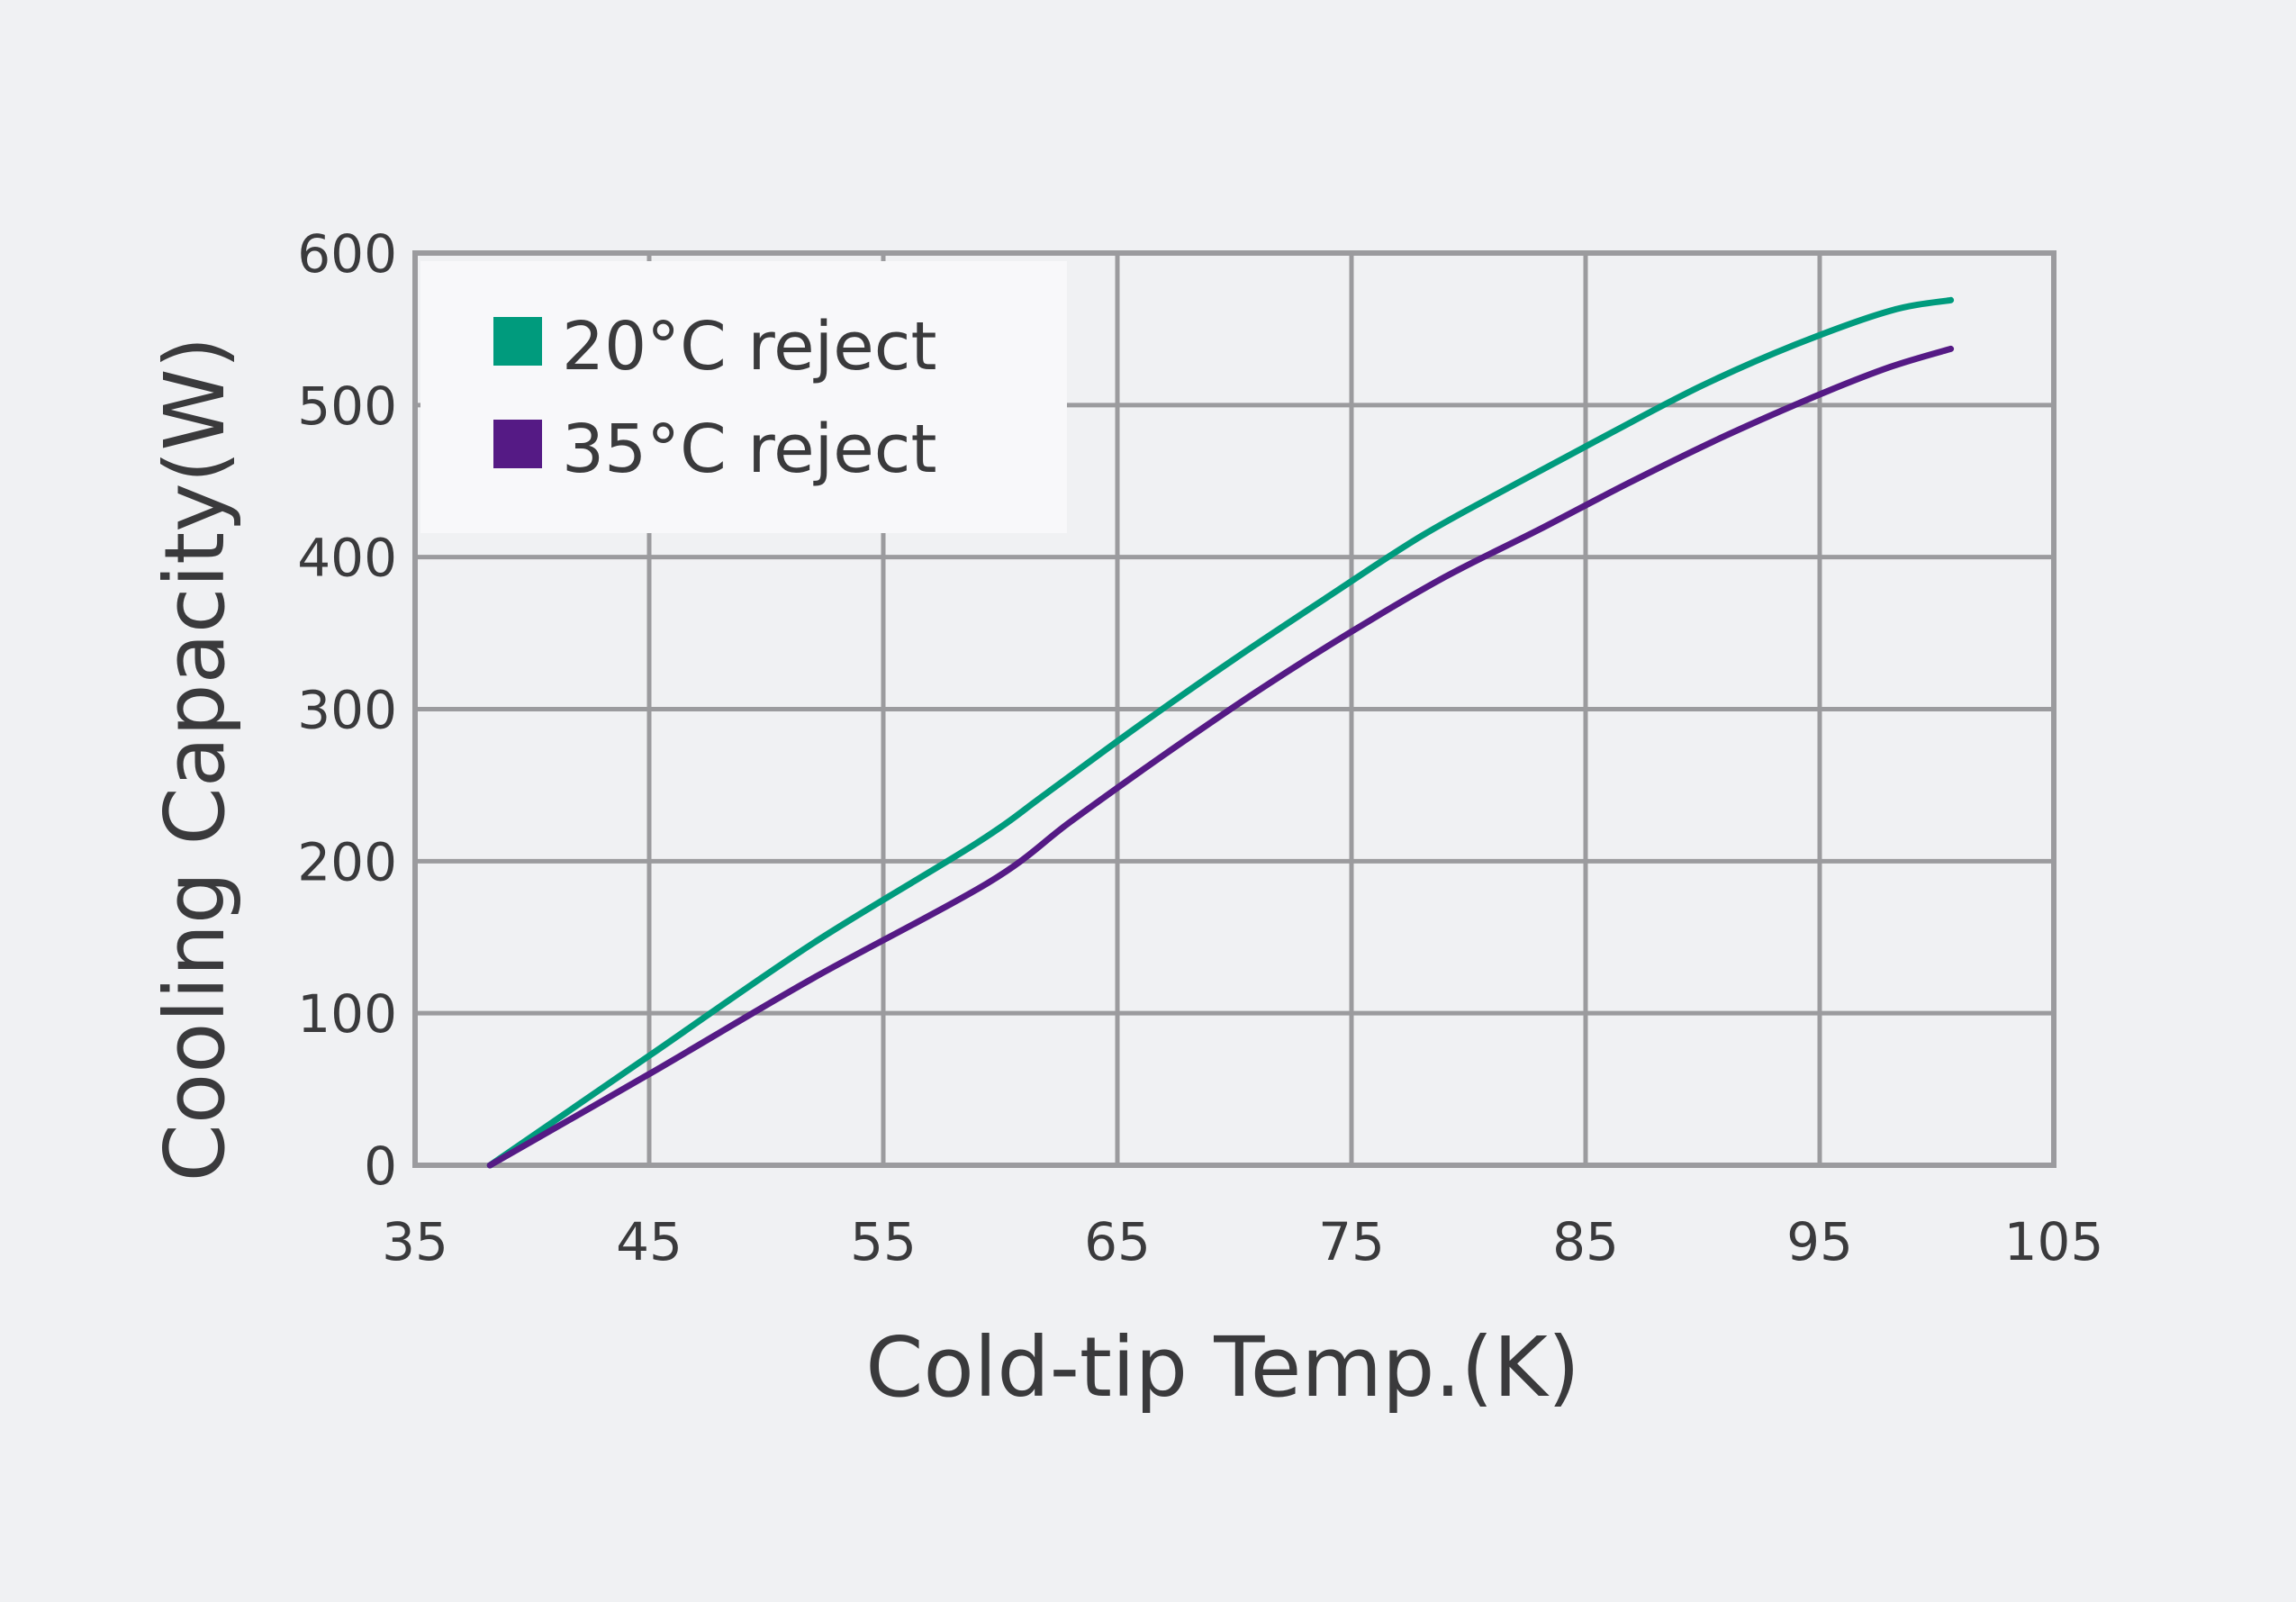  Describe the element at coordinates (883, 1241) in the screenshot. I see `x-tick-label: 55` at that location.